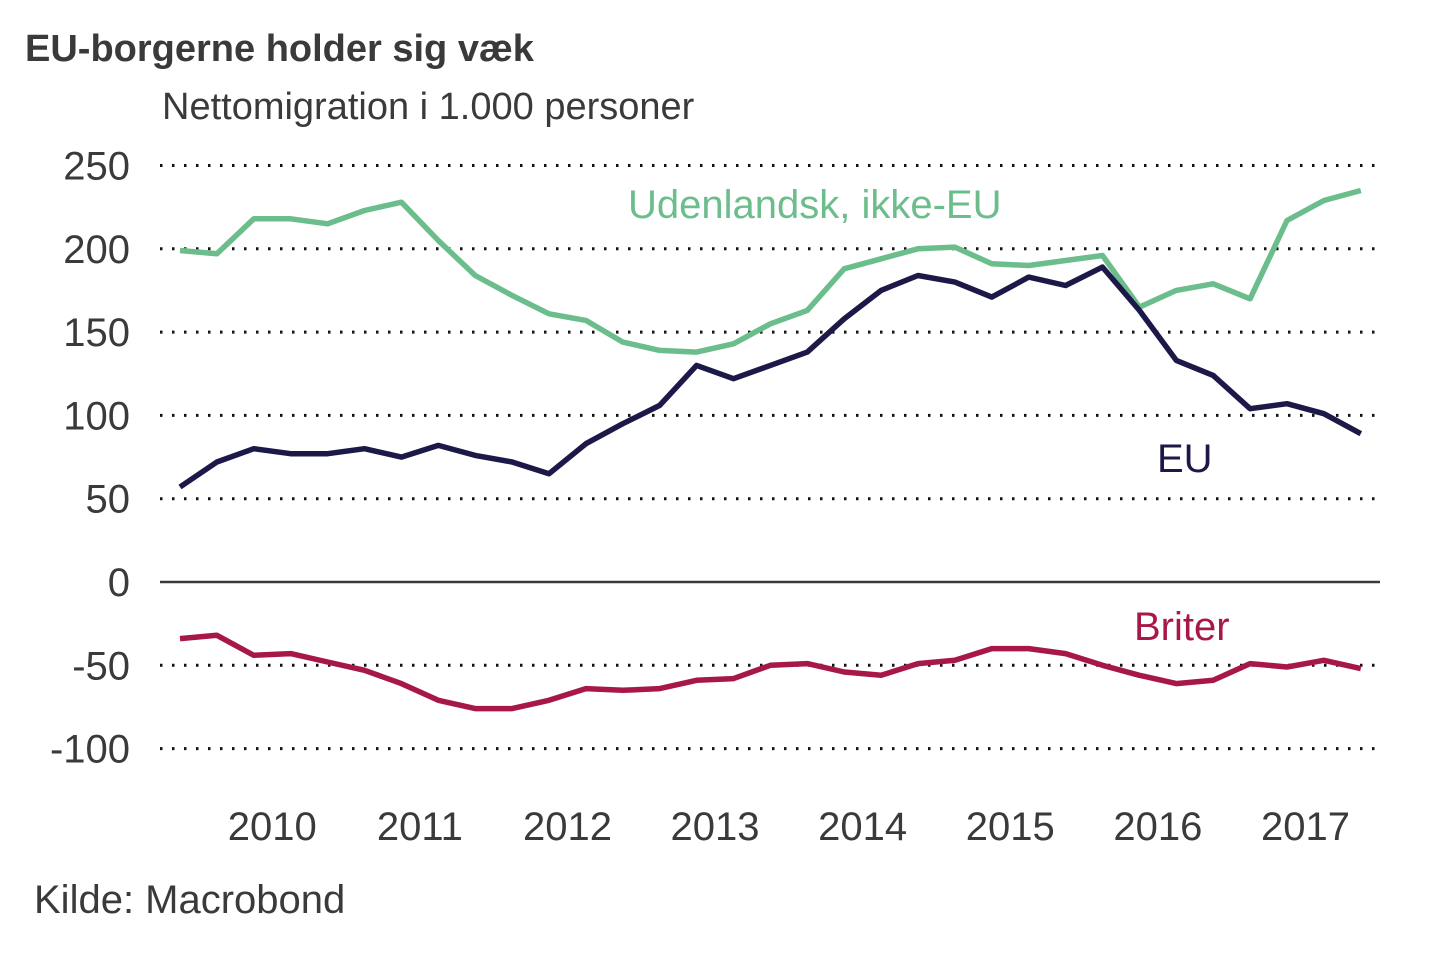 The width and height of the screenshot is (1440, 960). I want to click on series-label: Briter, so click(1182, 627).